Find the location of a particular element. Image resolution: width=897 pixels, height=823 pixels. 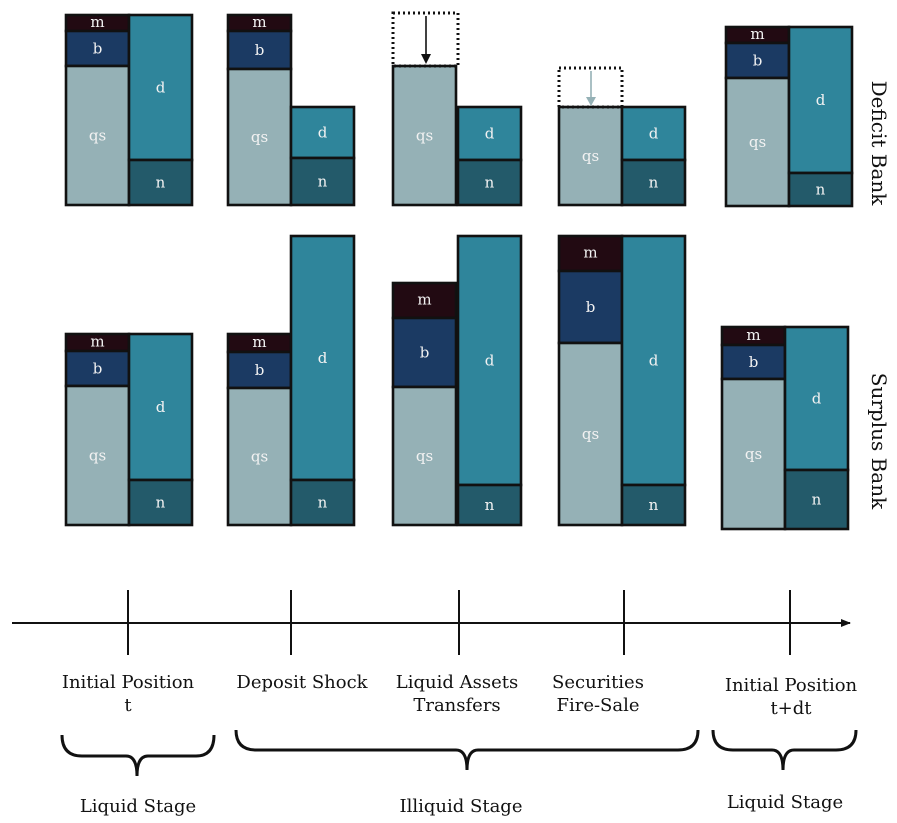

removed-assets-outline-stage4 is located at coordinates (590, 87).